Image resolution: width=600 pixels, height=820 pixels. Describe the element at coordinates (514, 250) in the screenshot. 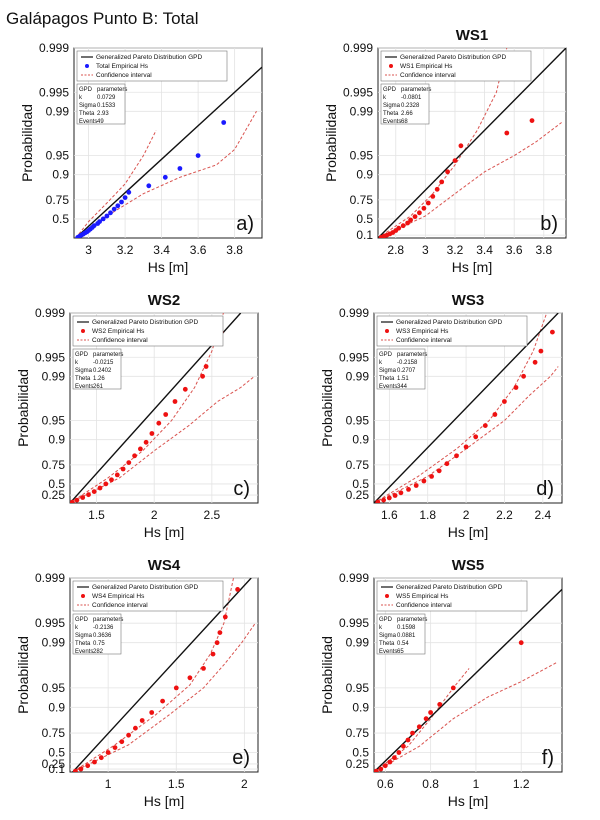

I see `x-tick-label: 3.6` at that location.